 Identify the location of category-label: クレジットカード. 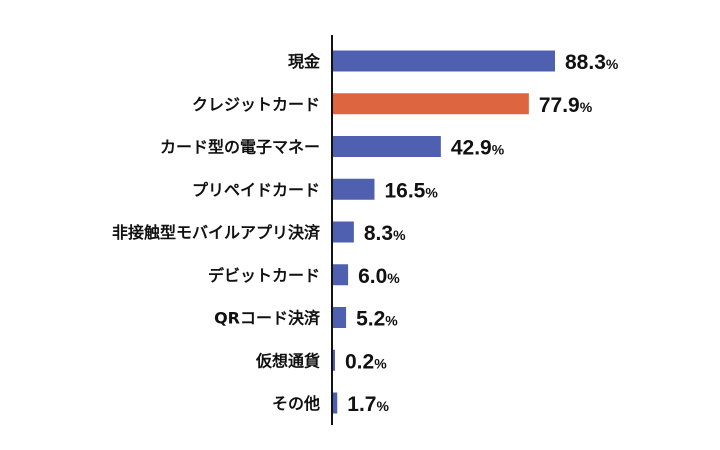
(256, 104).